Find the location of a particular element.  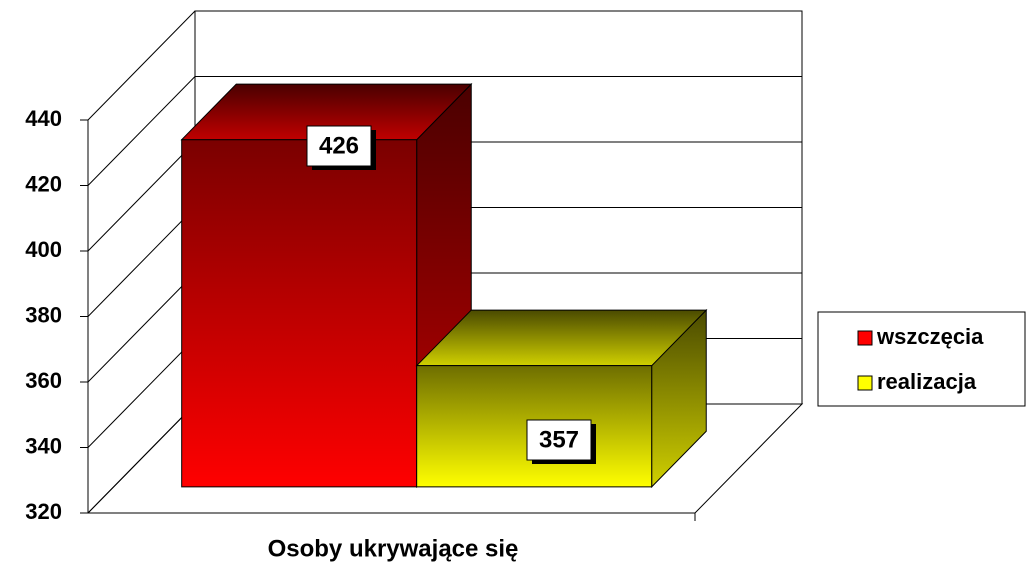

y-tick-label: 440 is located at coordinates (43, 118).